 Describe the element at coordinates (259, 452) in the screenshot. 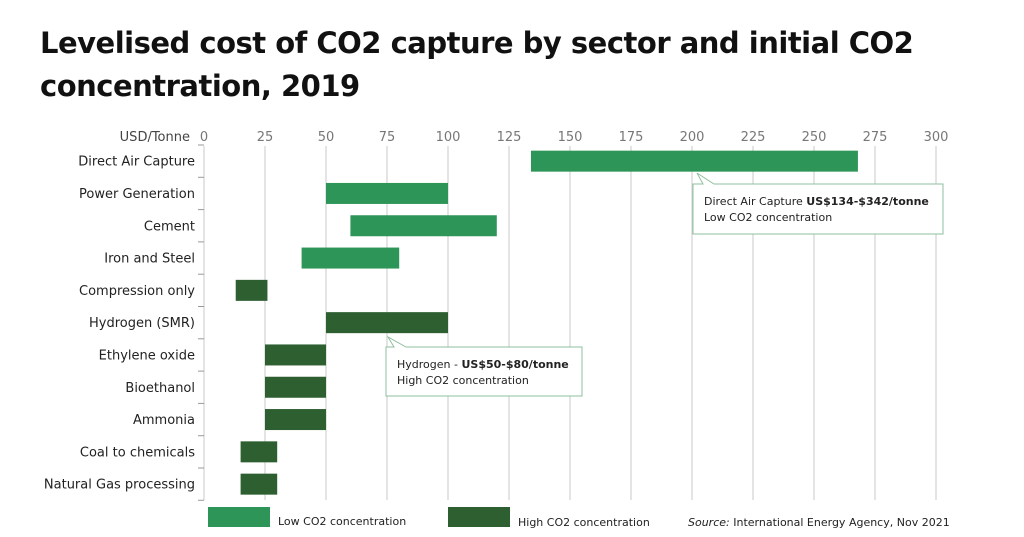

I see `bar-coal-to-chemicals` at that location.